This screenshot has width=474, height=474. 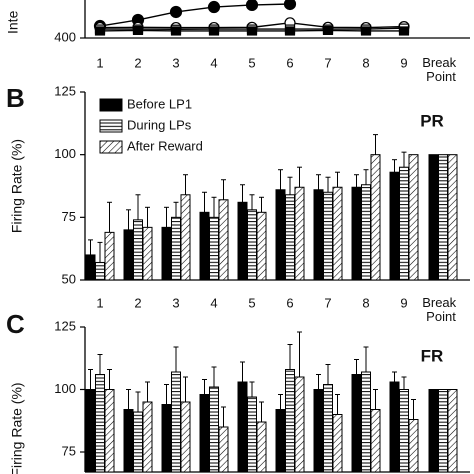 What do you see at coordinates (165, 145) in the screenshot?
I see `legend-label: After Reward` at bounding box center [165, 145].